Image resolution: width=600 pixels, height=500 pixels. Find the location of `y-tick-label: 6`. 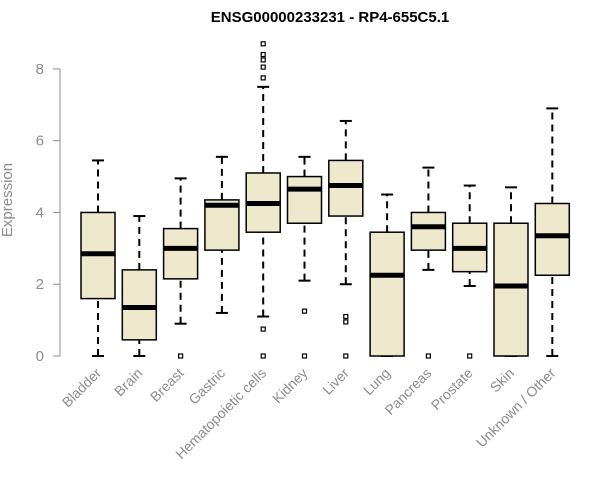

y-tick-label: 6 is located at coordinates (40, 141).